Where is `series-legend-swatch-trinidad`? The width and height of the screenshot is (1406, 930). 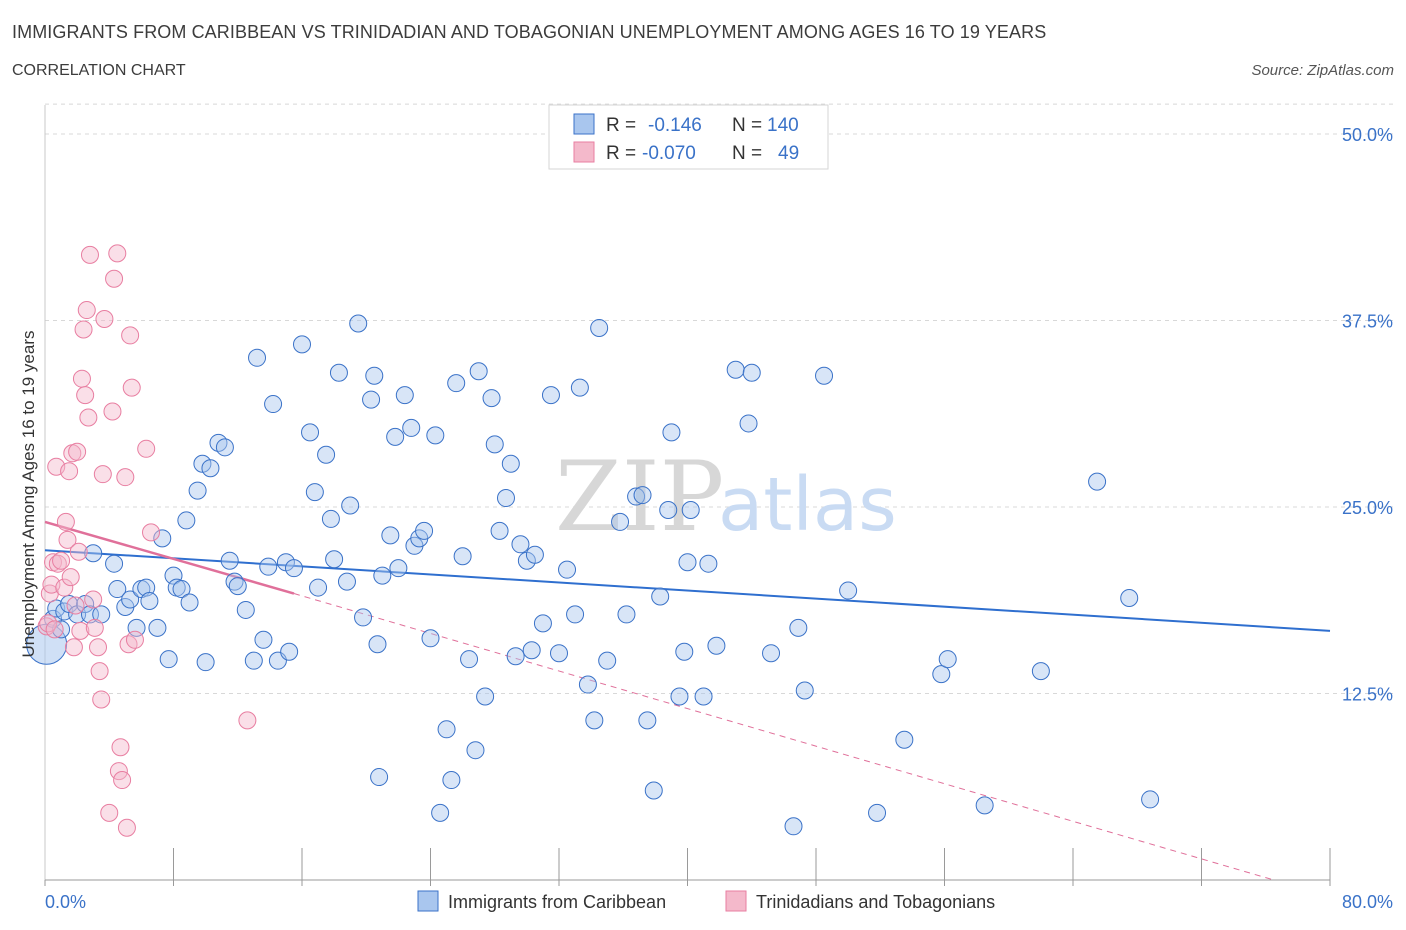
series-legend-swatch-trinidad is located at coordinates (736, 901).